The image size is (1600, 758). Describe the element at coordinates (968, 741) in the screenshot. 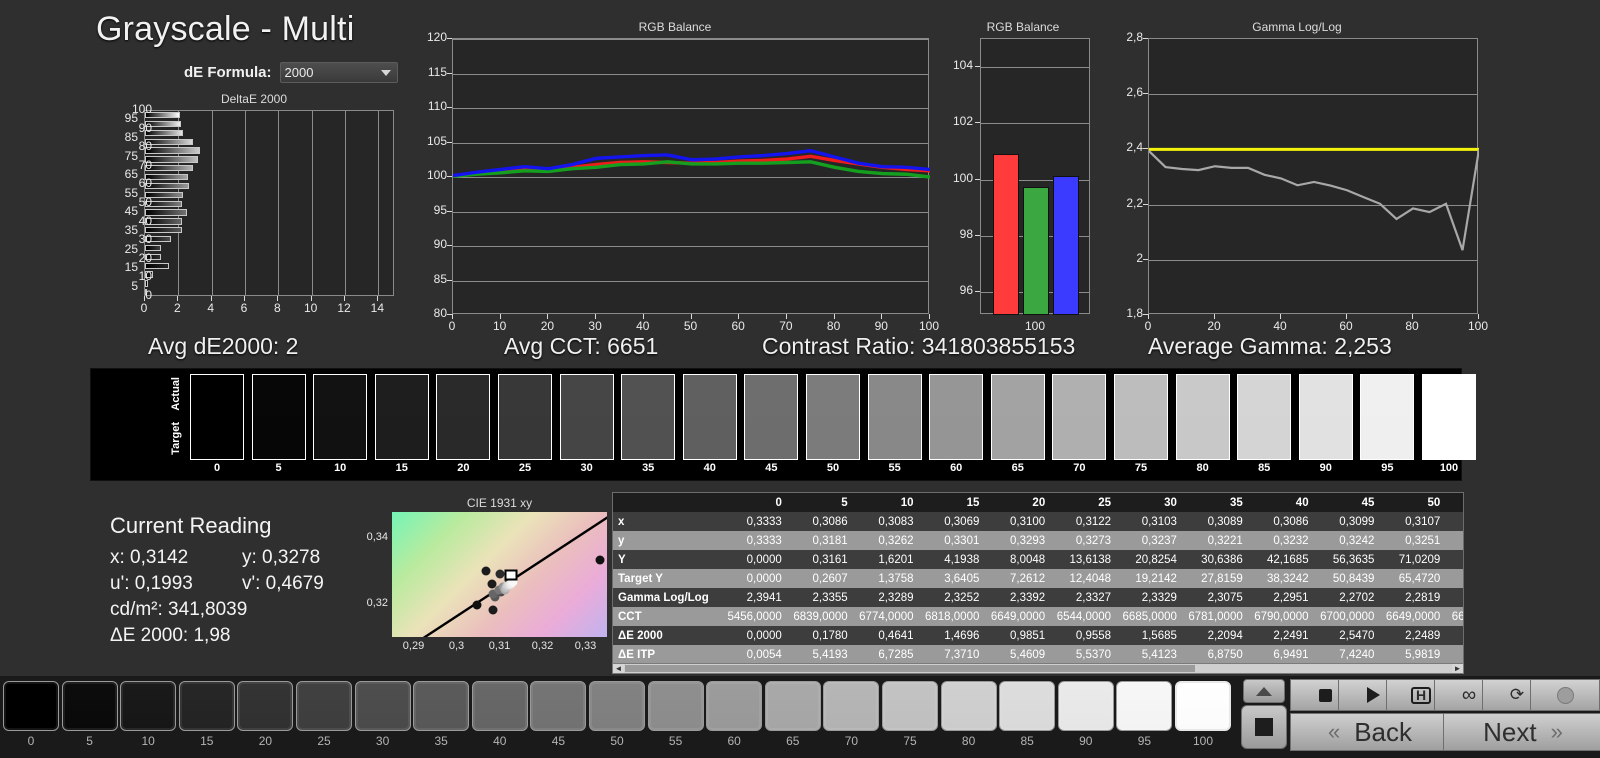

I see `bottom-patch-label: 80` at that location.